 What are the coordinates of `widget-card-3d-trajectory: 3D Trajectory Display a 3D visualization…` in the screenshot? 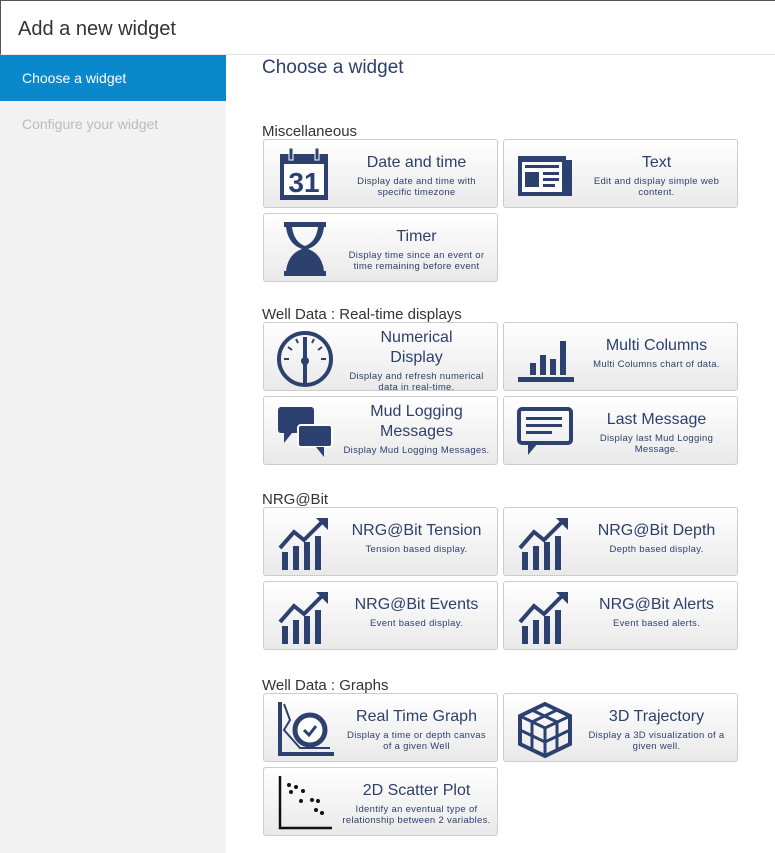 It's located at (620, 727).